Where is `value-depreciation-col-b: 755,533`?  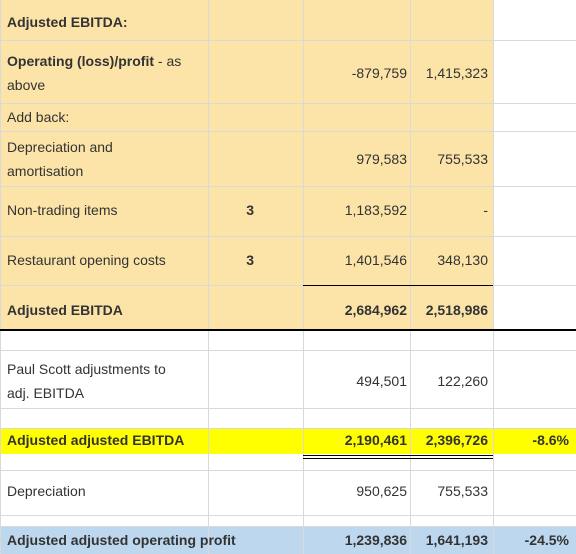
value-depreciation-col-b: 755,533 is located at coordinates (462, 491).